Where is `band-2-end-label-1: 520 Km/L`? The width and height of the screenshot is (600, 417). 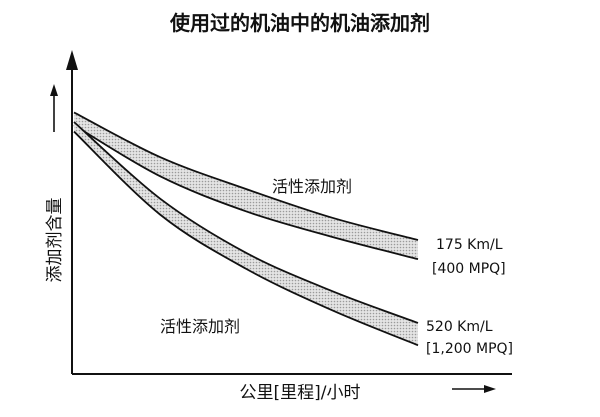
band-2-end-label-1: 520 Km/L is located at coordinates (459, 327).